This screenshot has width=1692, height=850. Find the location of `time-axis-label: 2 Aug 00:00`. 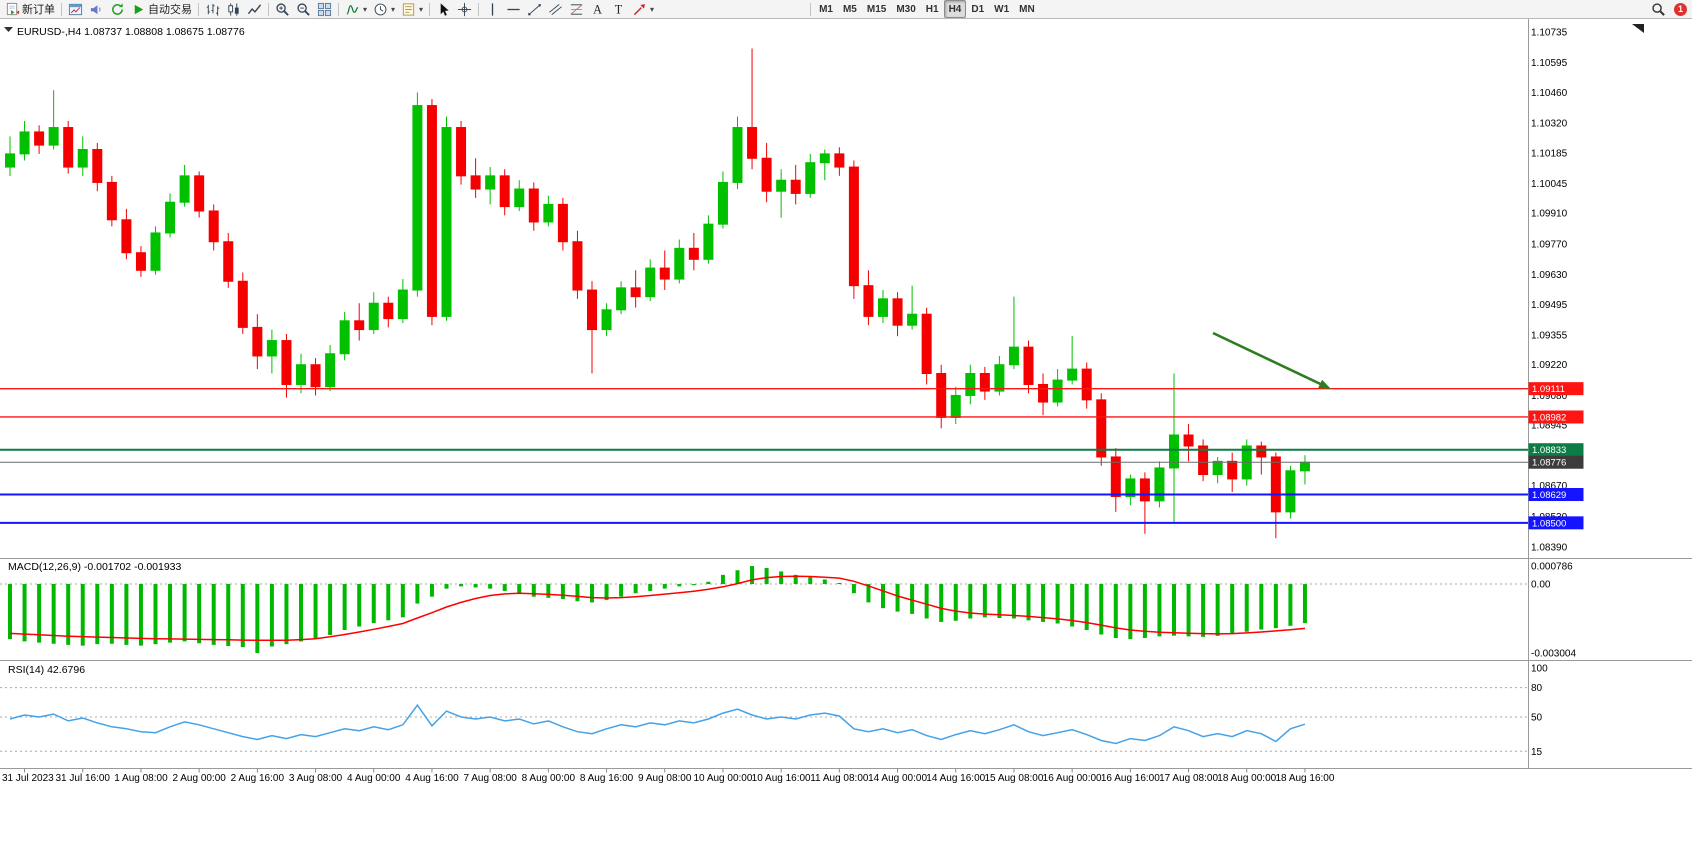

time-axis-label: 2 Aug 00:00 is located at coordinates (199, 778).